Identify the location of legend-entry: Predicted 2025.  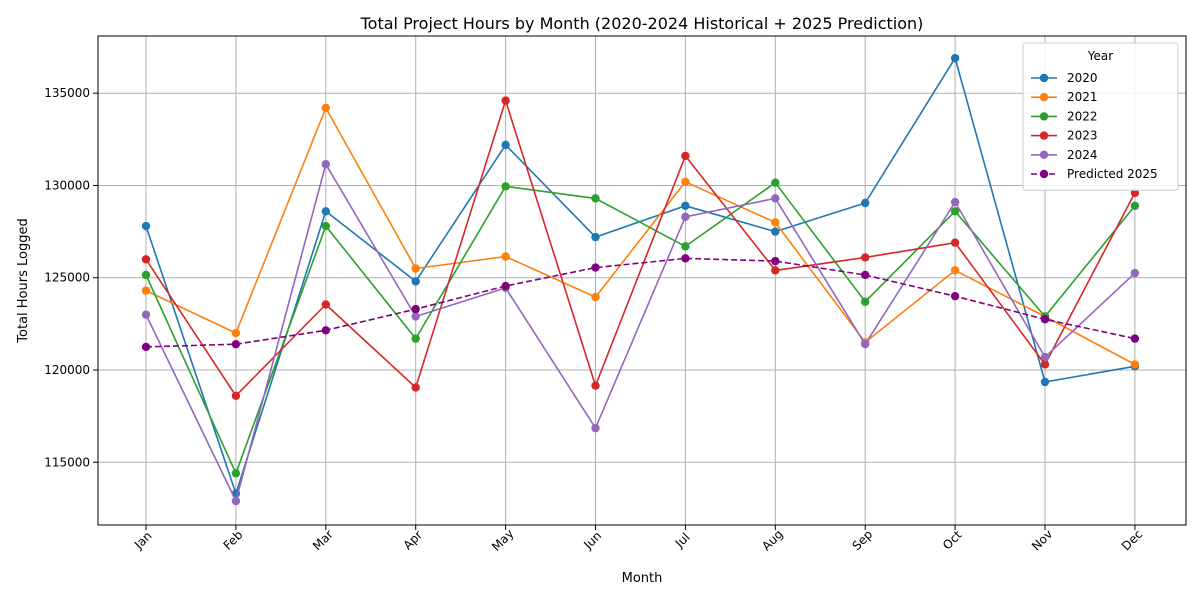
(1094, 174).